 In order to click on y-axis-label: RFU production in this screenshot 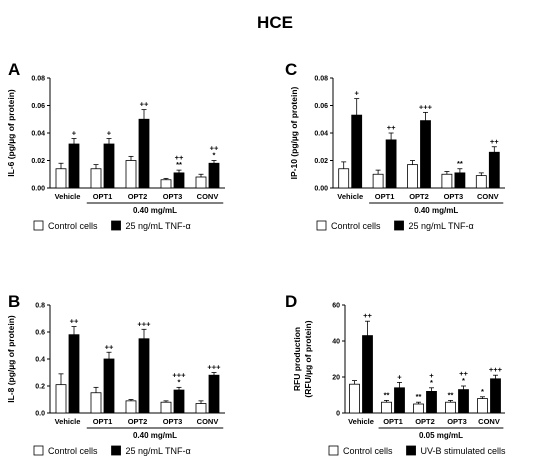, I will do `click(297, 359)`.